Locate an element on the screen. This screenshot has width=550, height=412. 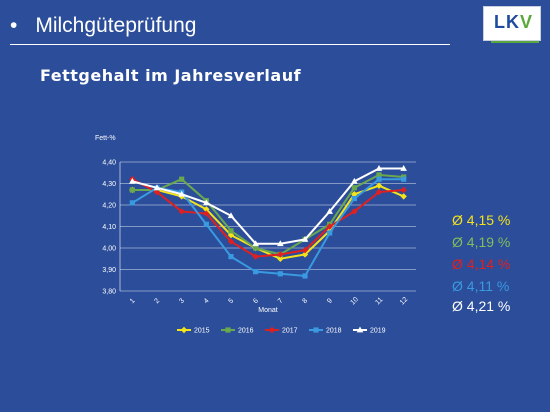
slide-title: • Milchgüteprüfung is located at coordinates (103, 26).